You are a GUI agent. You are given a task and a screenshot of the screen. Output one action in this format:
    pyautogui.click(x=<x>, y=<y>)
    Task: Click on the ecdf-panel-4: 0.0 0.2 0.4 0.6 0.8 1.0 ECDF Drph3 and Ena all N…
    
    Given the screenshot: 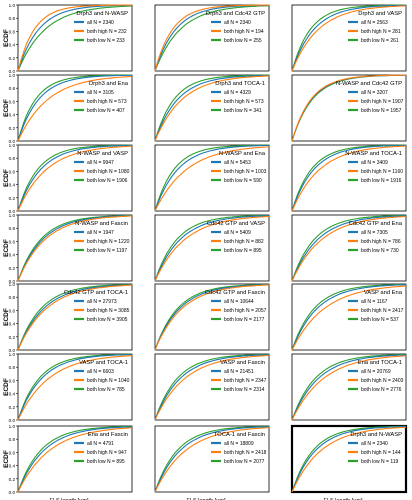 What is the action you would take?
    pyautogui.click(x=68, y=108)
    